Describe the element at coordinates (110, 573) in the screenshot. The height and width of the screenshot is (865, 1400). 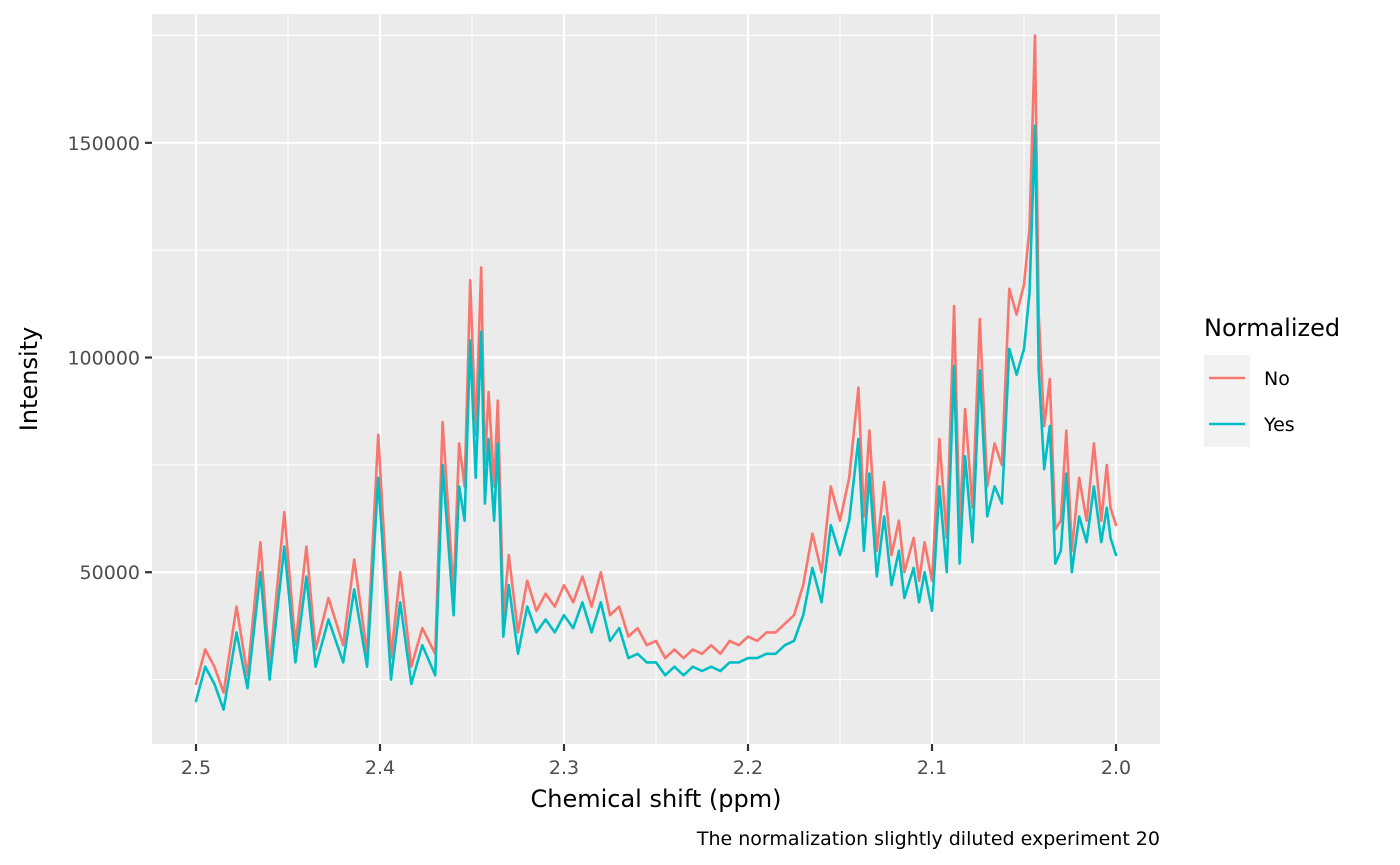
I see `y-tick-label: 50000` at that location.